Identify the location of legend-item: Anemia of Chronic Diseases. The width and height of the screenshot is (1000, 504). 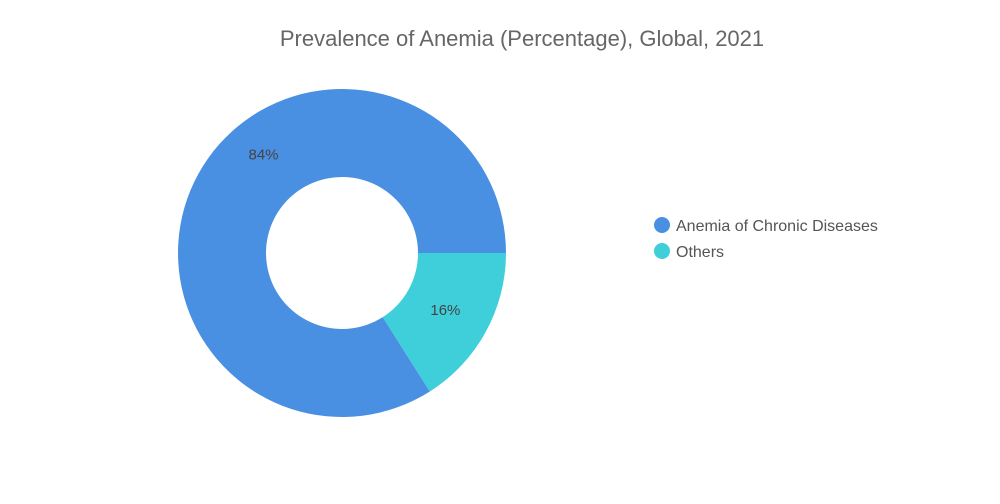
(766, 226).